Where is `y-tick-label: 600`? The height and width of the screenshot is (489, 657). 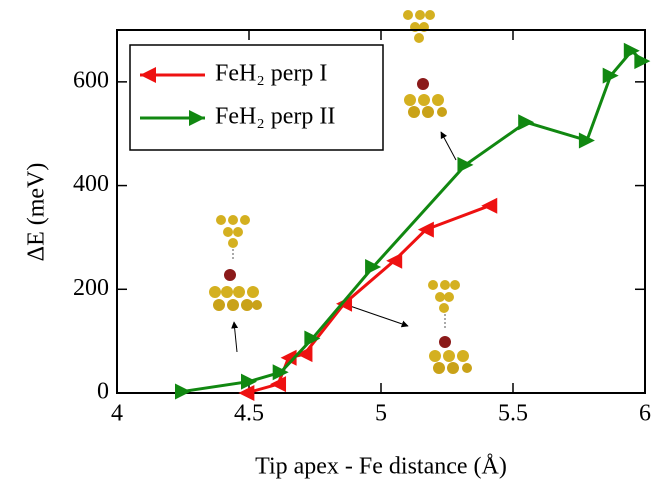
y-tick-label: 600 is located at coordinates (91, 80).